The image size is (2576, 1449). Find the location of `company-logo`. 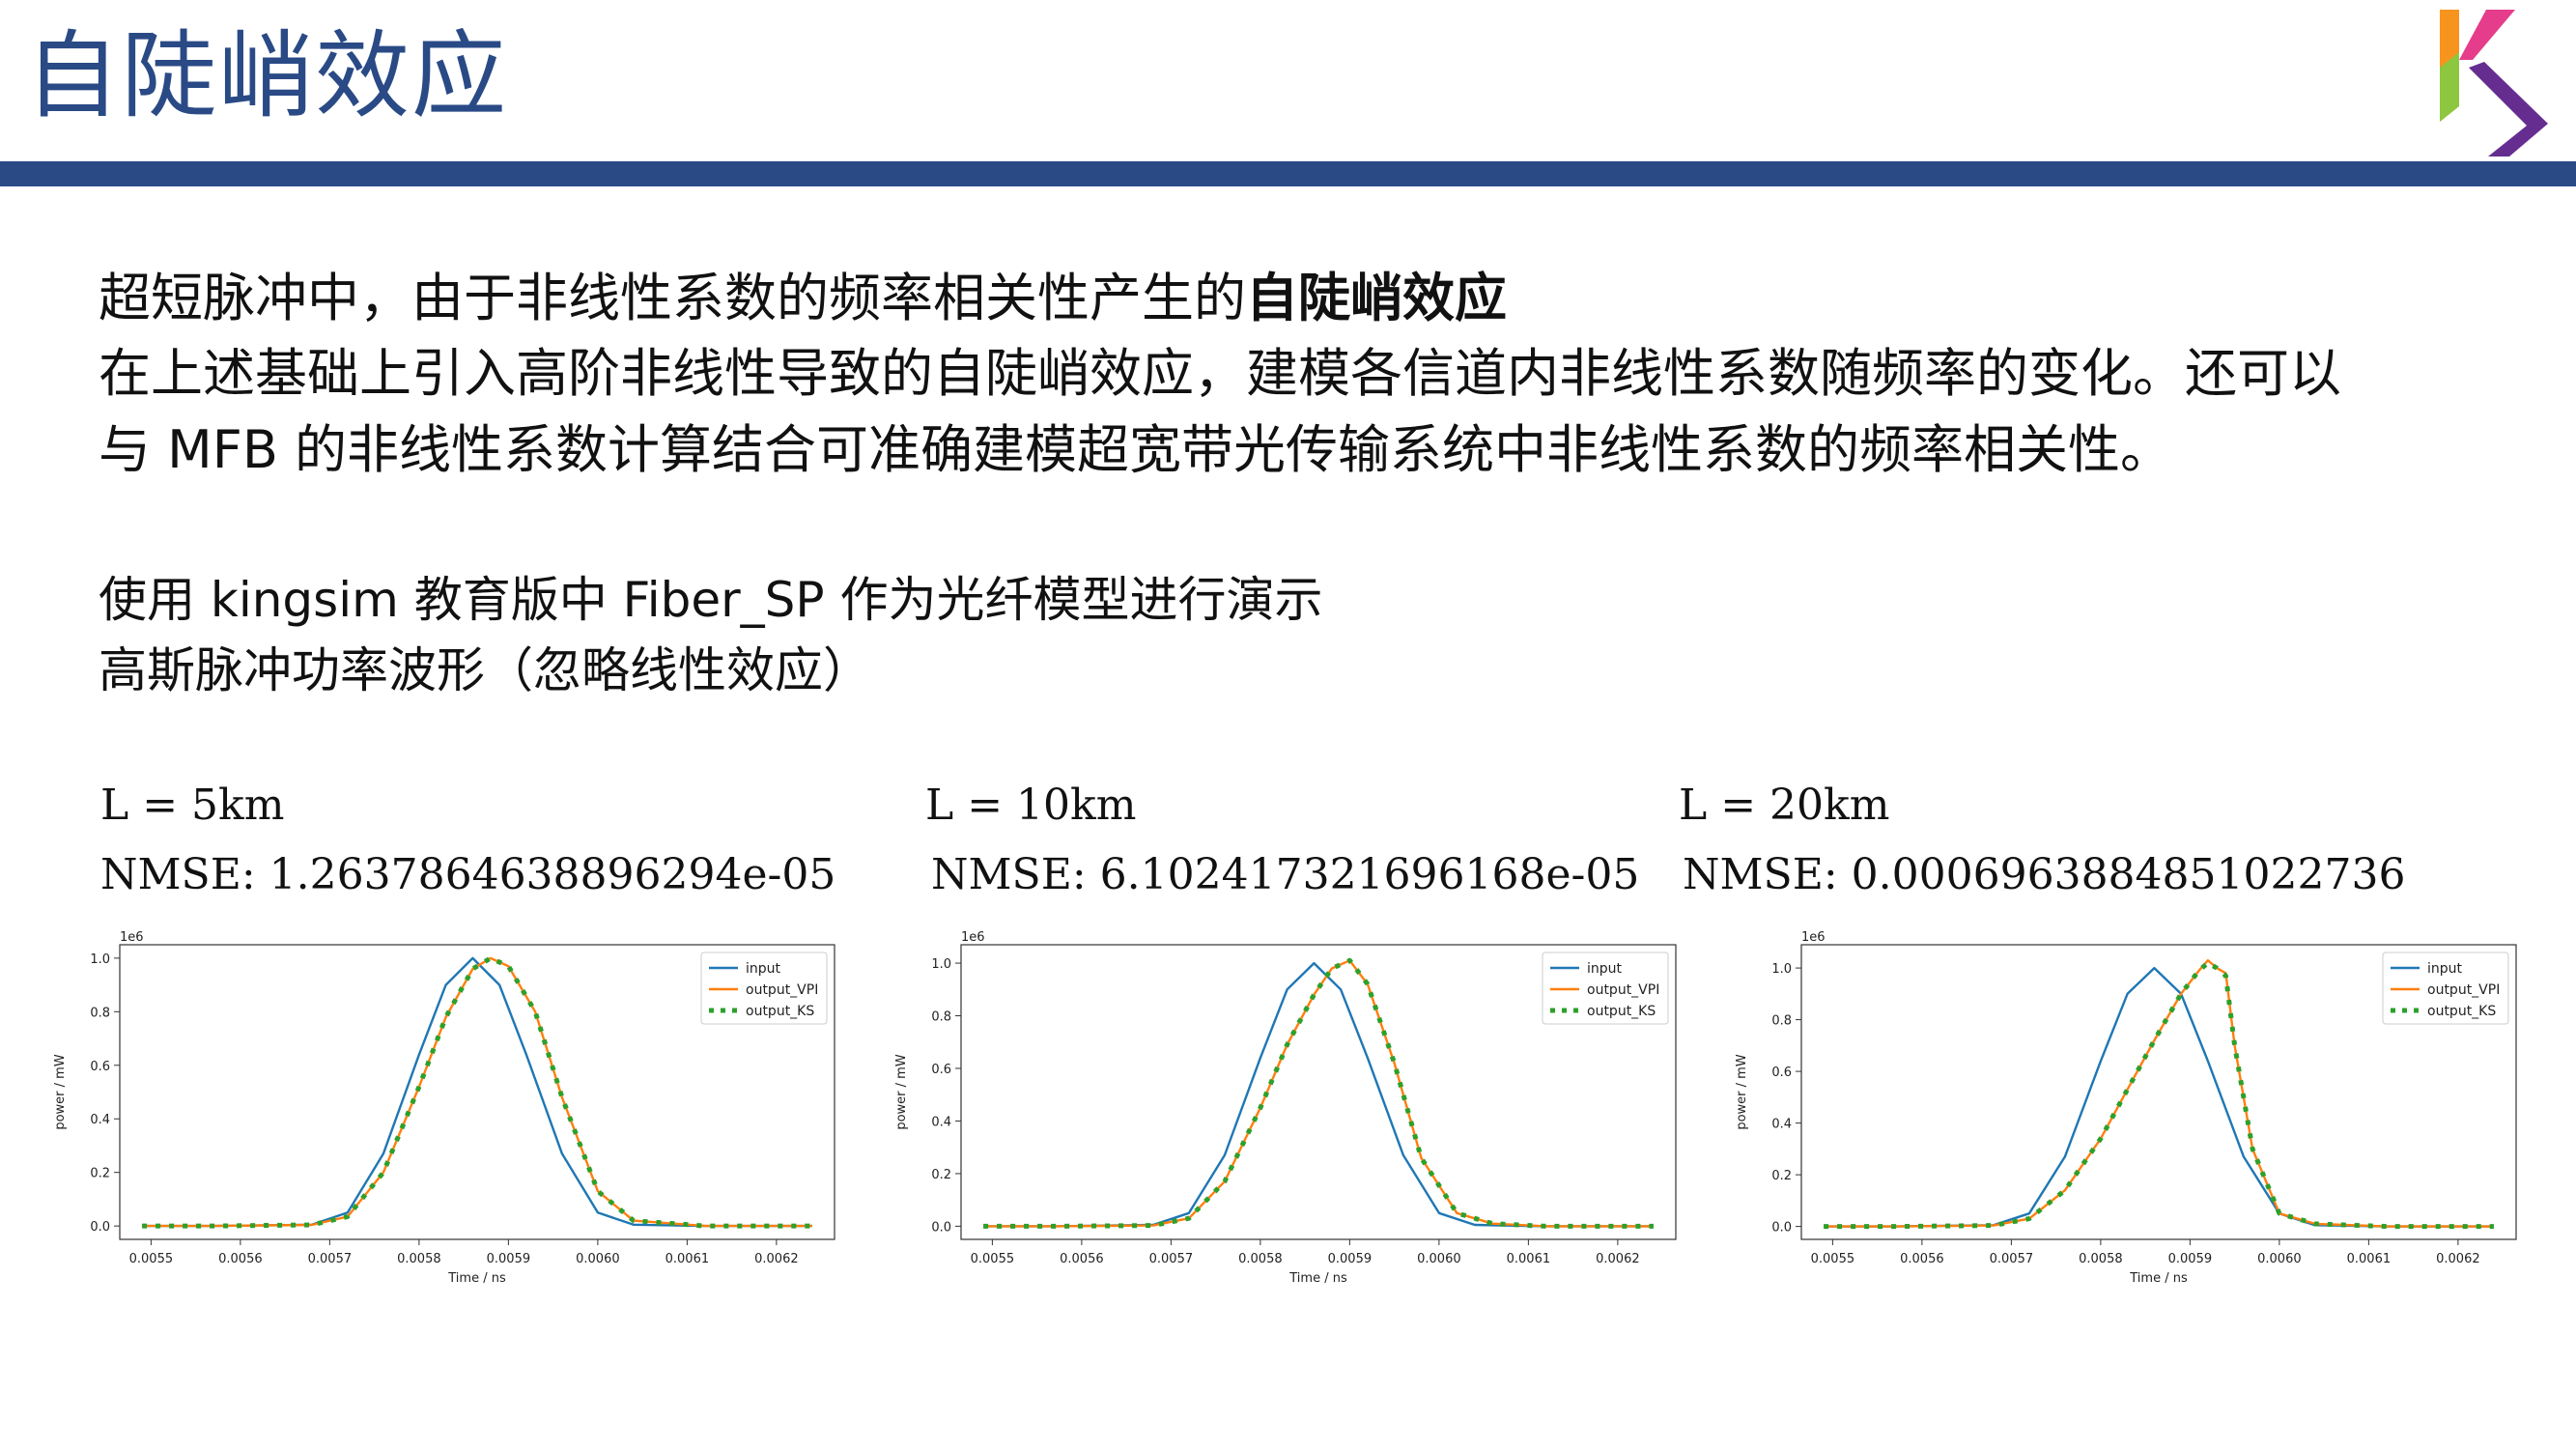

company-logo is located at coordinates (2494, 83).